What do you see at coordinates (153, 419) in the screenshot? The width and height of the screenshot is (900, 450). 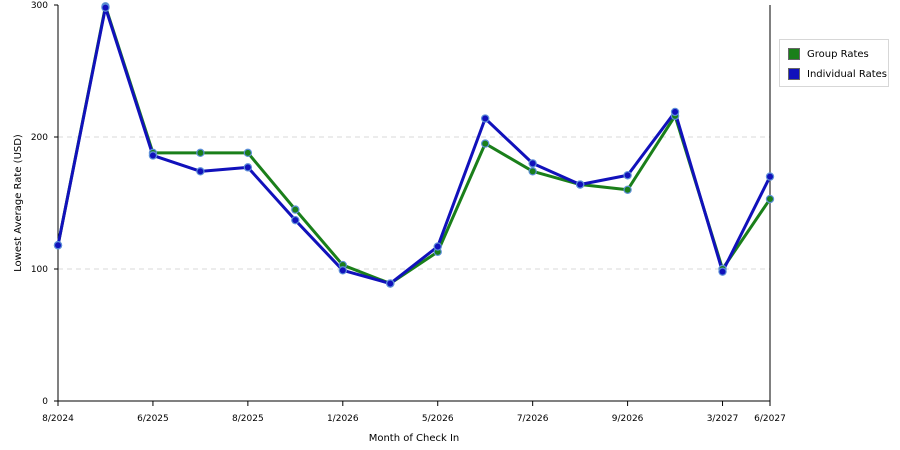 I see `x-tick-label-1: 6/2025` at bounding box center [153, 419].